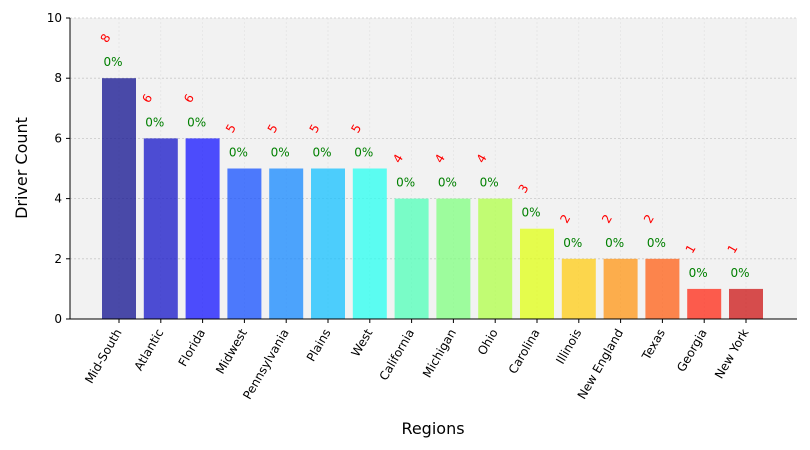  What do you see at coordinates (286, 243) in the screenshot?
I see `bar-pennsylvania` at bounding box center [286, 243].